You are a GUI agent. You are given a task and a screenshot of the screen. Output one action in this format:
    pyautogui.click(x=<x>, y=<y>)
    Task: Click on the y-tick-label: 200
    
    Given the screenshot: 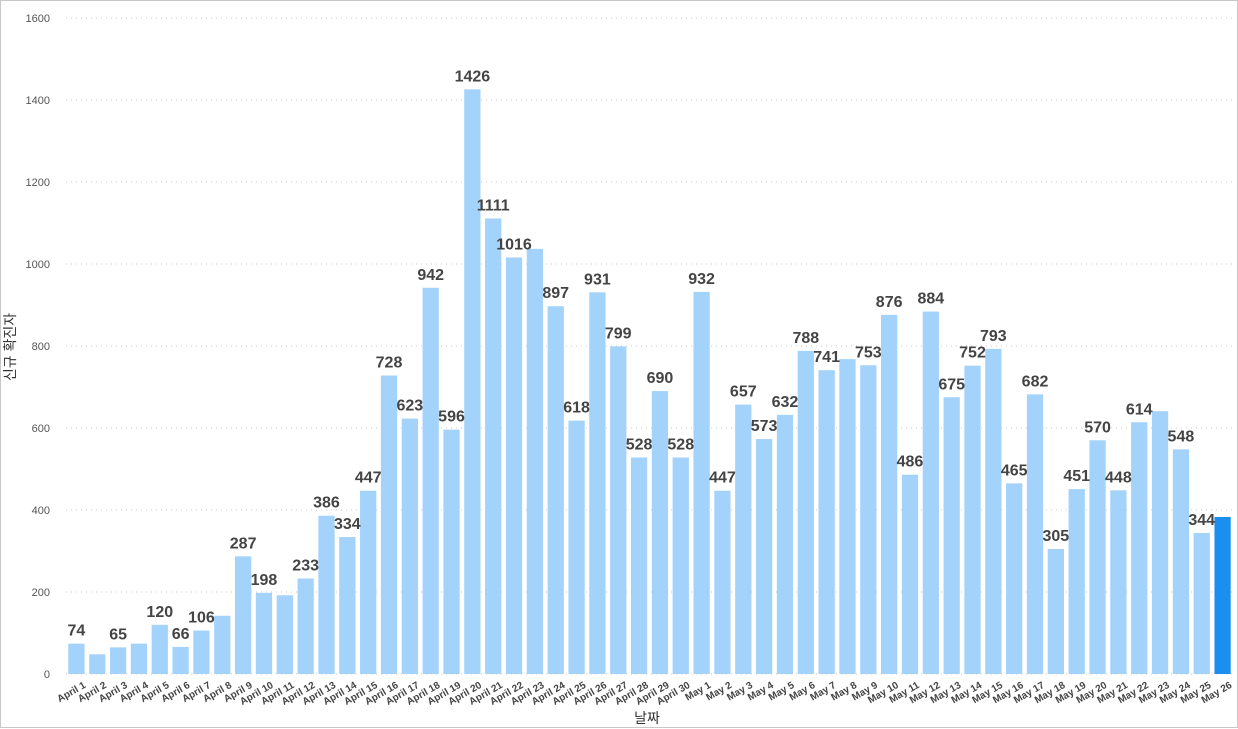 What is the action you would take?
    pyautogui.click(x=41, y=593)
    